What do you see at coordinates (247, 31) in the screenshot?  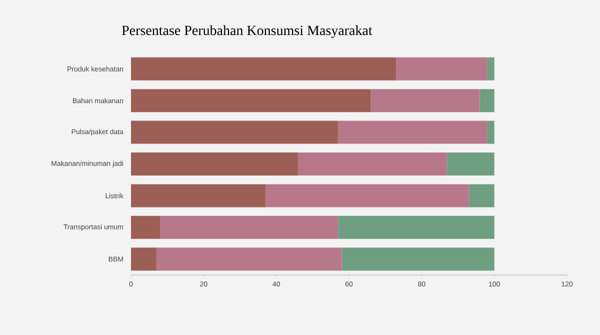 I see `chart-title: Persentase Perubahan Konsumsi Masyarakat` at bounding box center [247, 31].